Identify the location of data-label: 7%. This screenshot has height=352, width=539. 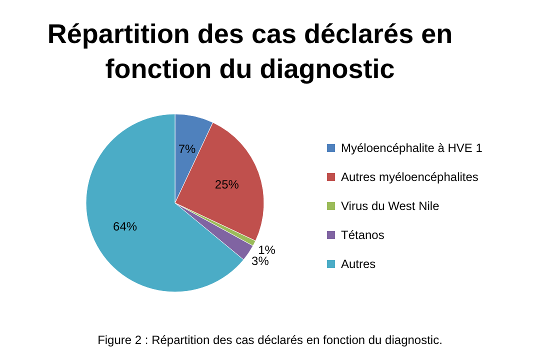
(187, 149).